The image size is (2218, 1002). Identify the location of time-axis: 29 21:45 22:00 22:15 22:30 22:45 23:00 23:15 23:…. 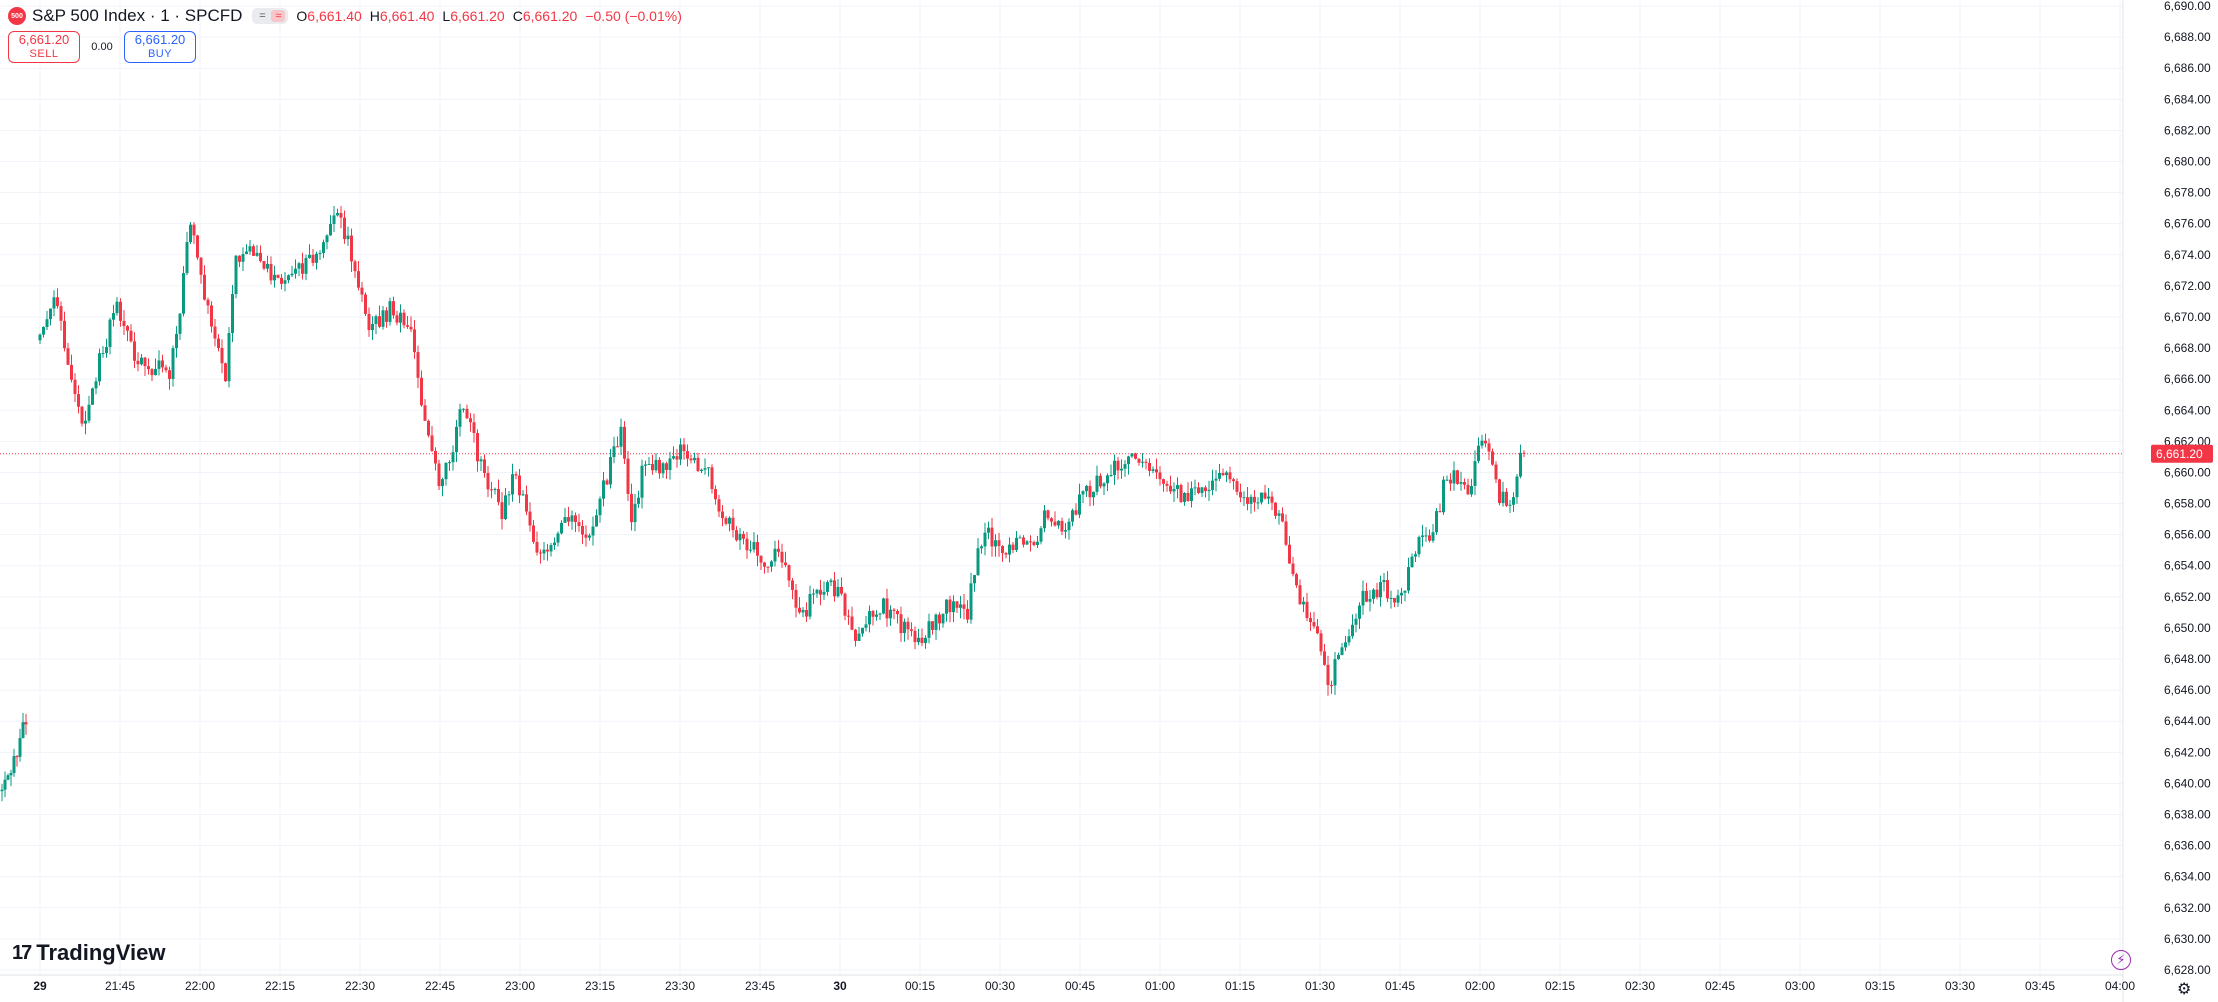
(1067, 983).